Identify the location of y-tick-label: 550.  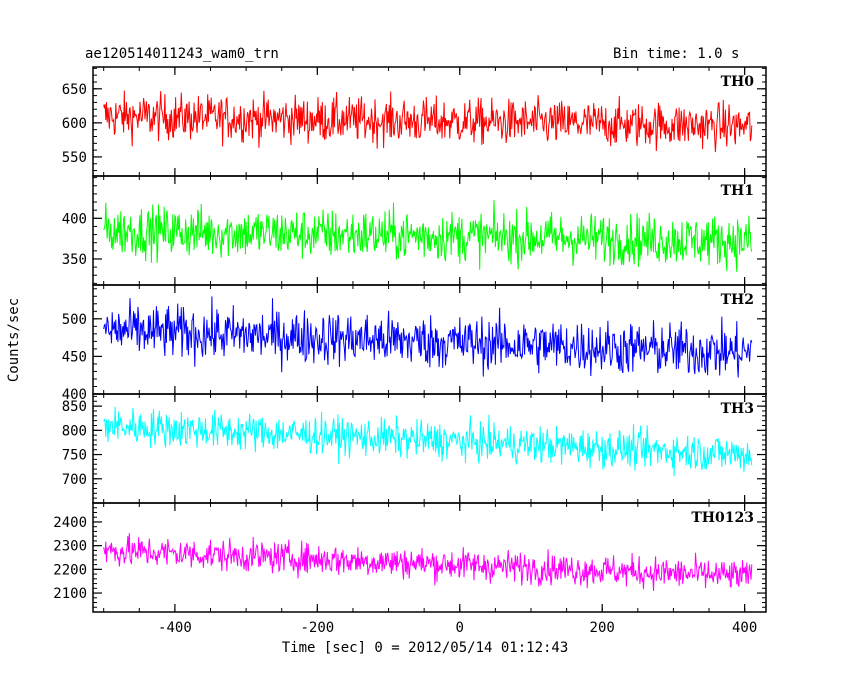
(74, 158).